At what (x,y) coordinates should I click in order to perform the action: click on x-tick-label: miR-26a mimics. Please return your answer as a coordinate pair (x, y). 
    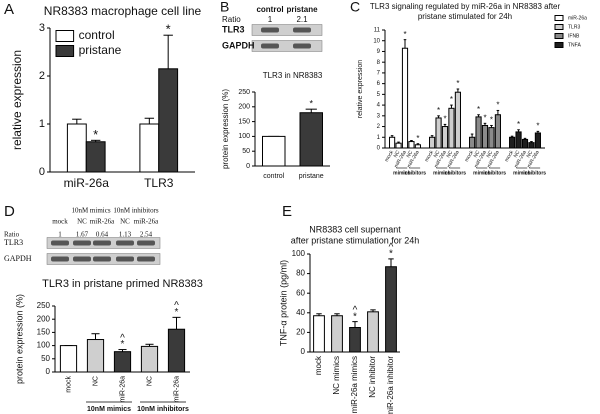
    Looking at the image, I should click on (354, 384).